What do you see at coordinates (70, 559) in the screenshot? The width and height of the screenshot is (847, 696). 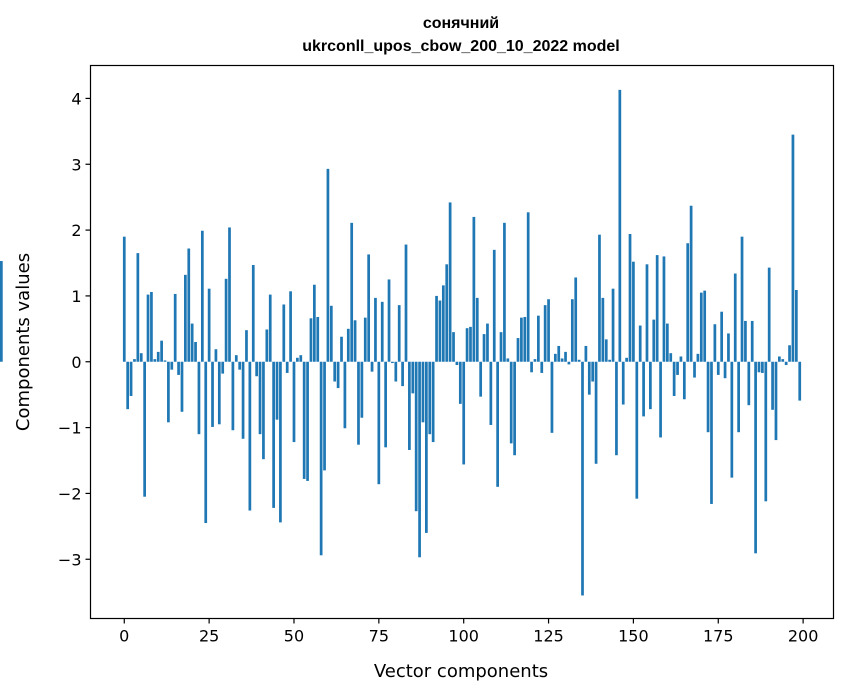 I see `y-tick-label: −3` at bounding box center [70, 559].